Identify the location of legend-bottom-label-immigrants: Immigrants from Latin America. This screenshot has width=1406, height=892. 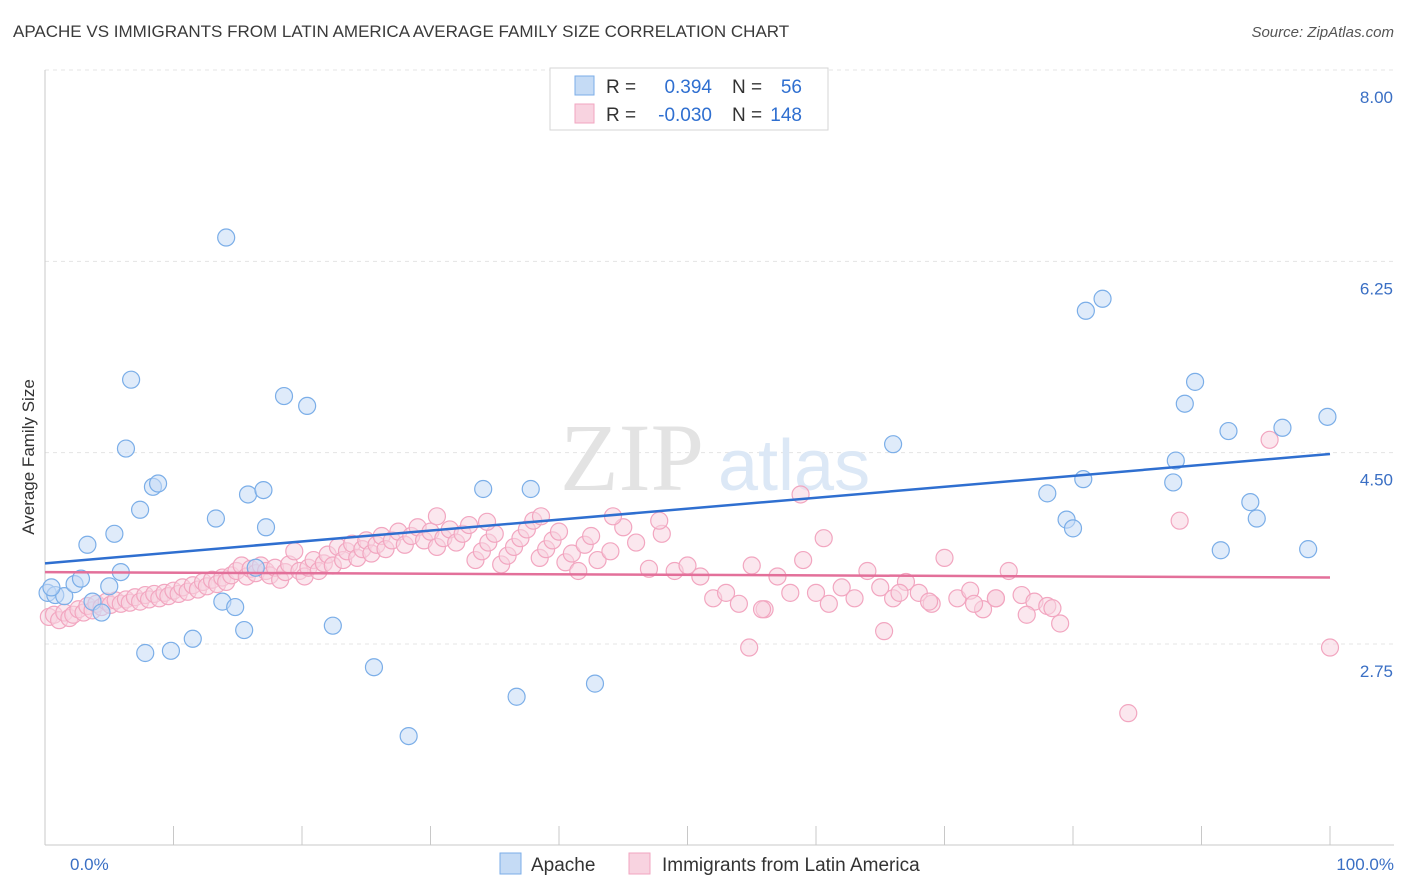
(791, 865).